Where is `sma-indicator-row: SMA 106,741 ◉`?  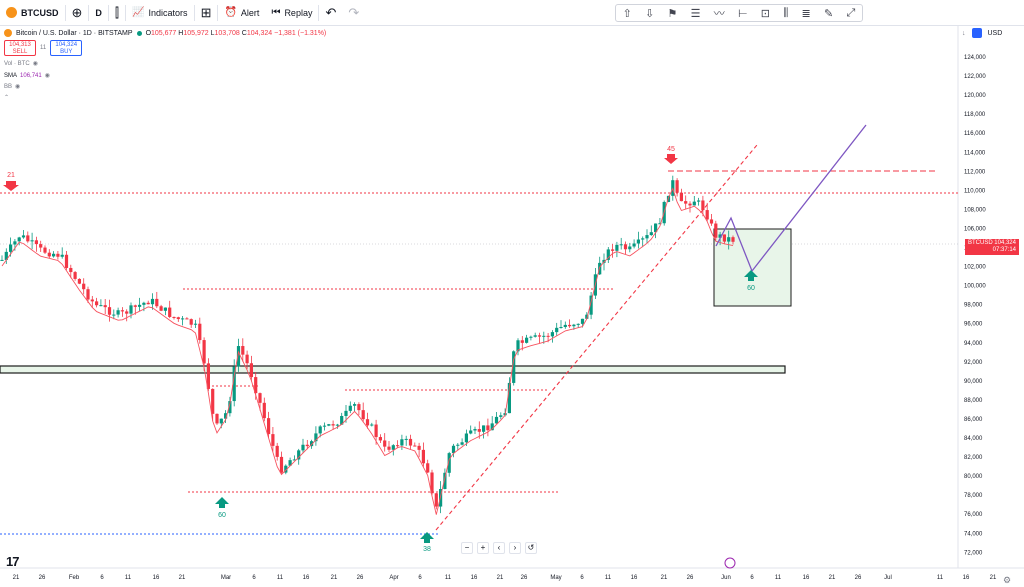
sma-indicator-row: SMA 106,741 ◉ is located at coordinates (27, 76).